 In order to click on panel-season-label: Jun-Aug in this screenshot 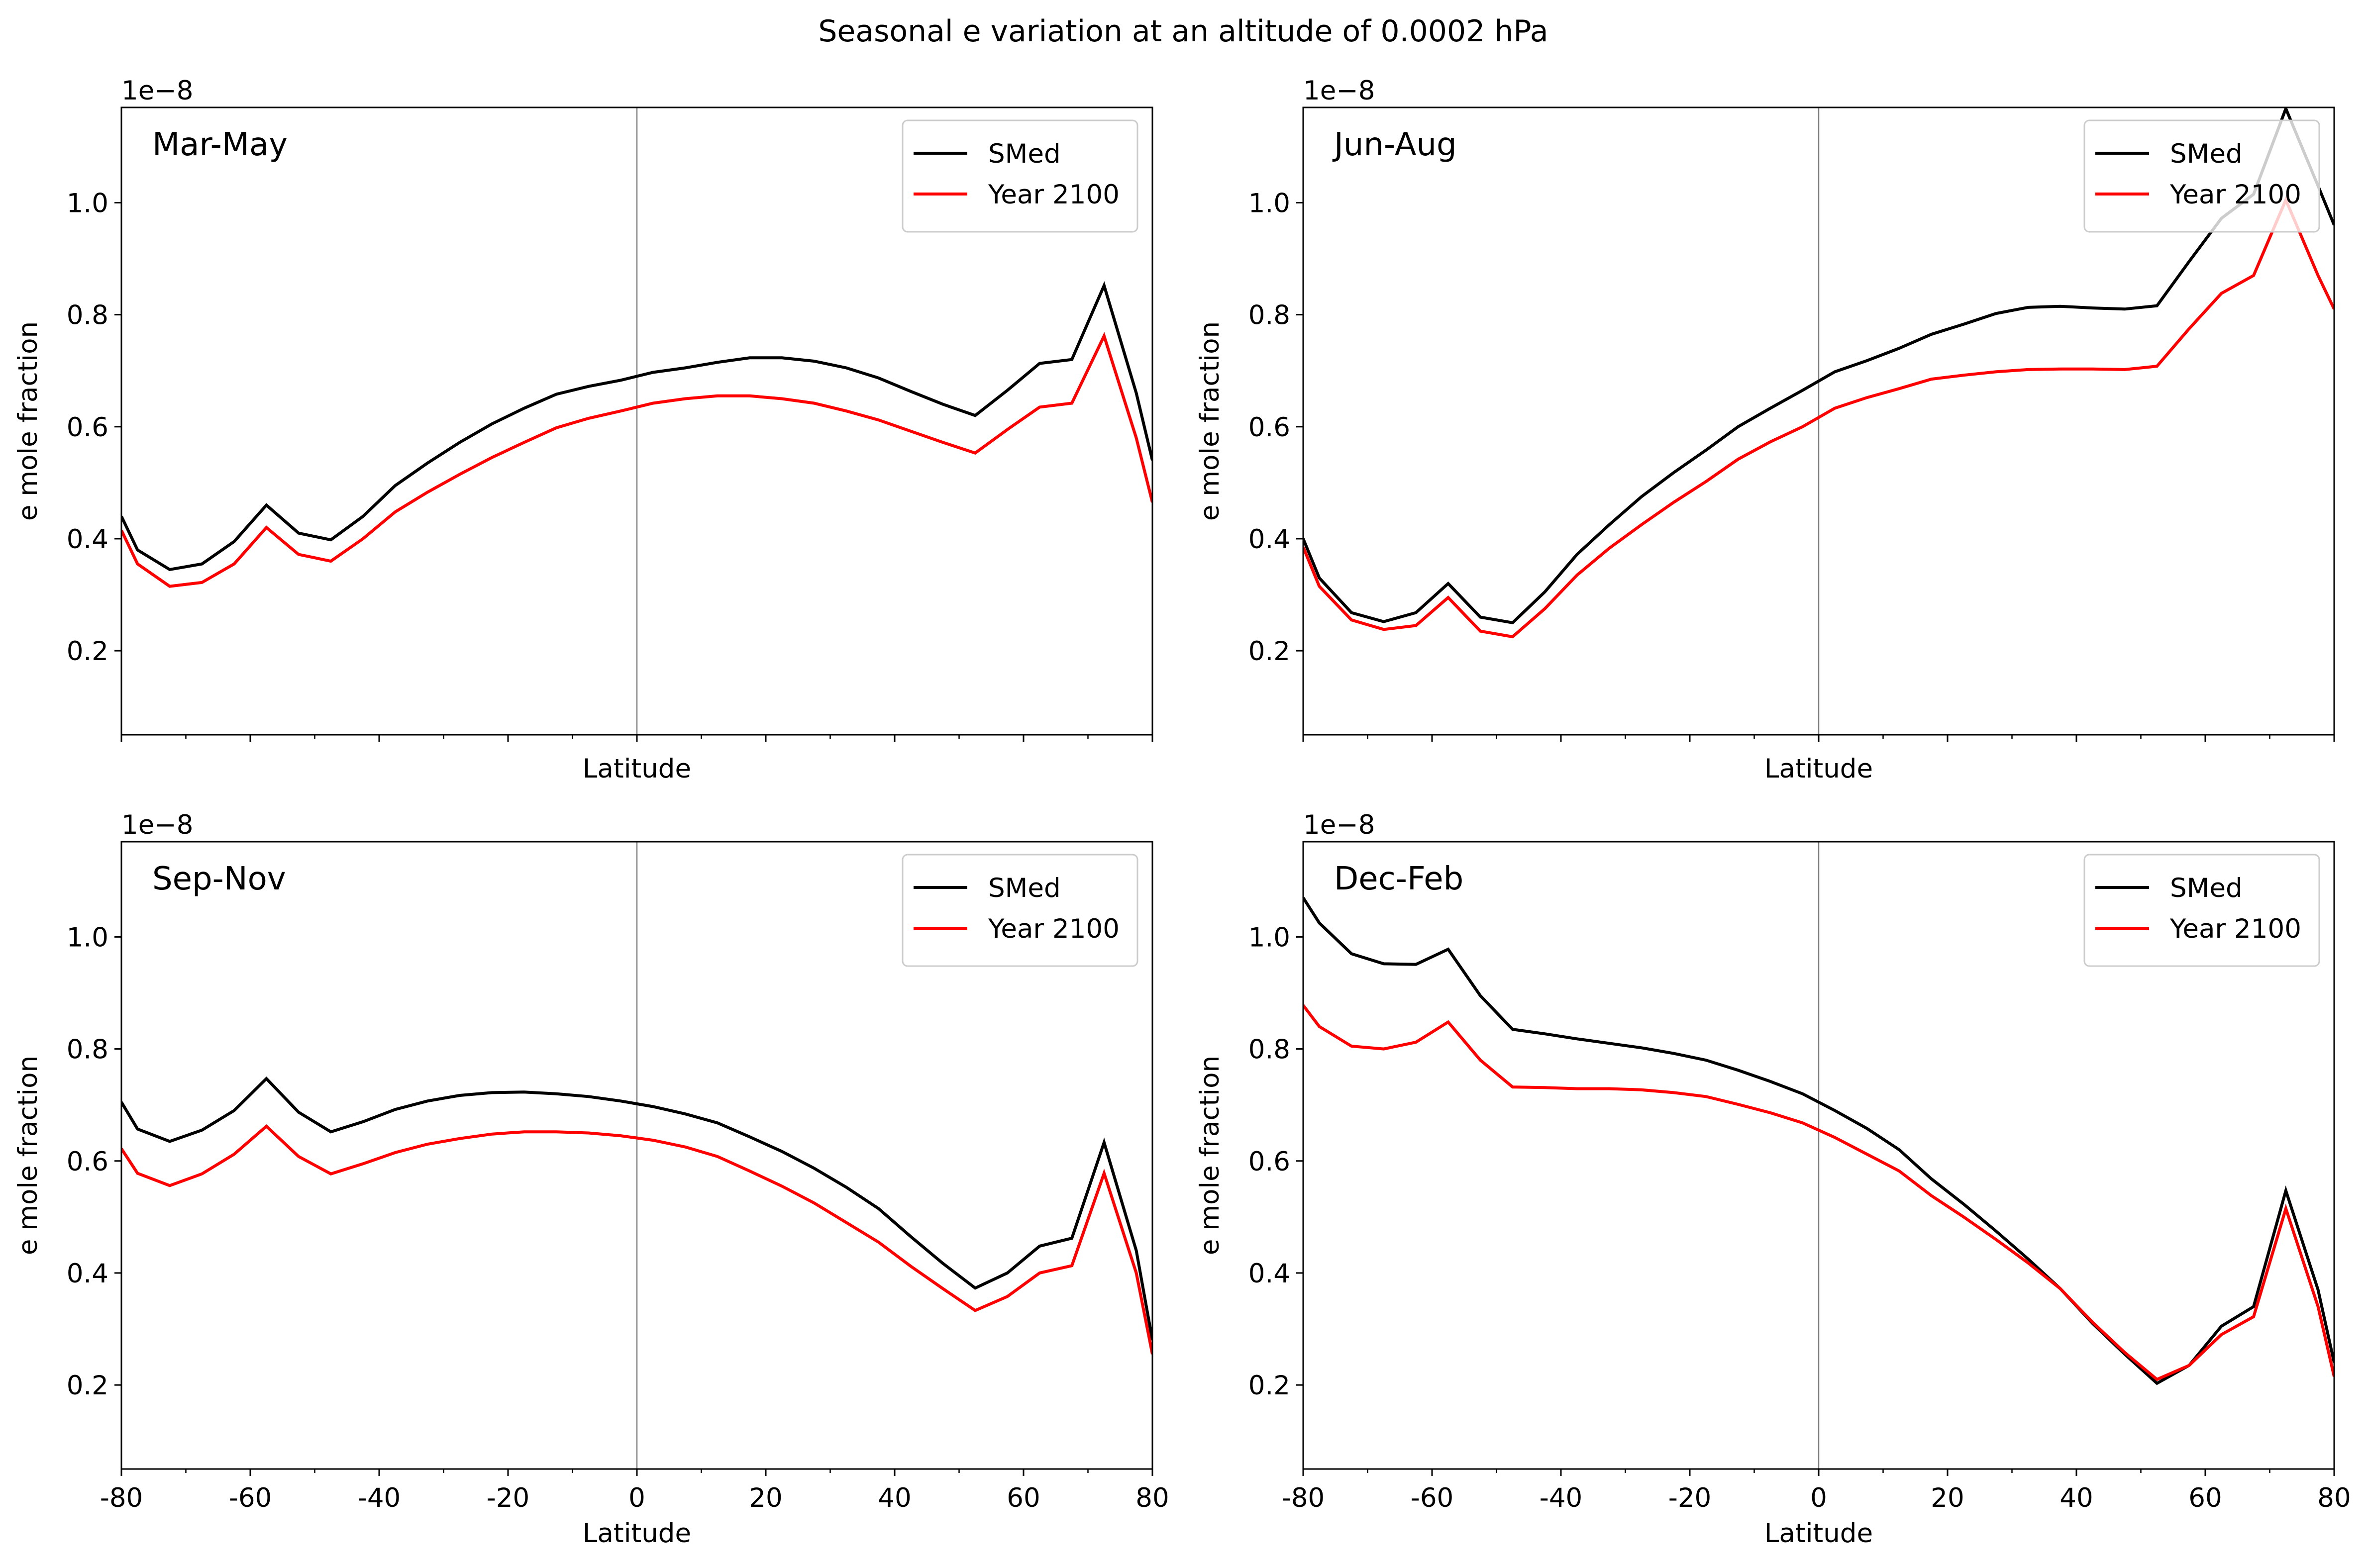, I will do `click(1395, 144)`.